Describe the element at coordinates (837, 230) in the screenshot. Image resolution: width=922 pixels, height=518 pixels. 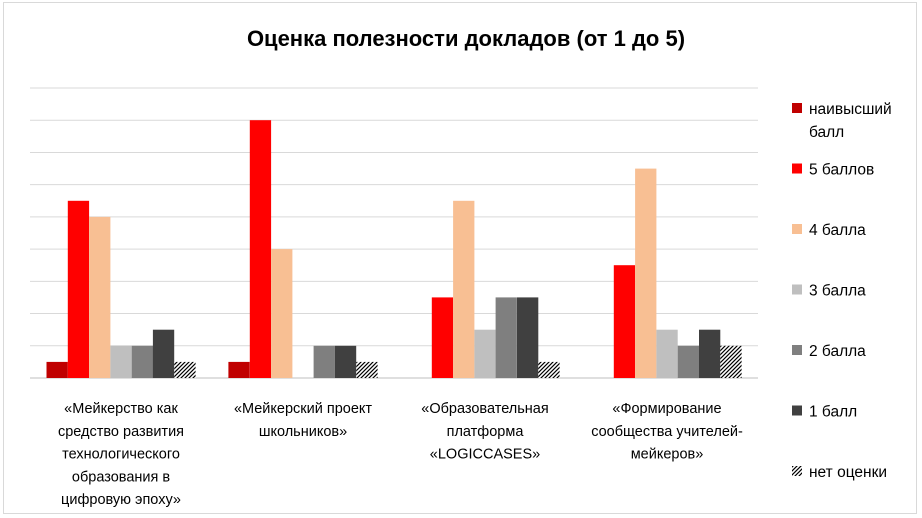
I see `legend-label: 4 балла` at that location.